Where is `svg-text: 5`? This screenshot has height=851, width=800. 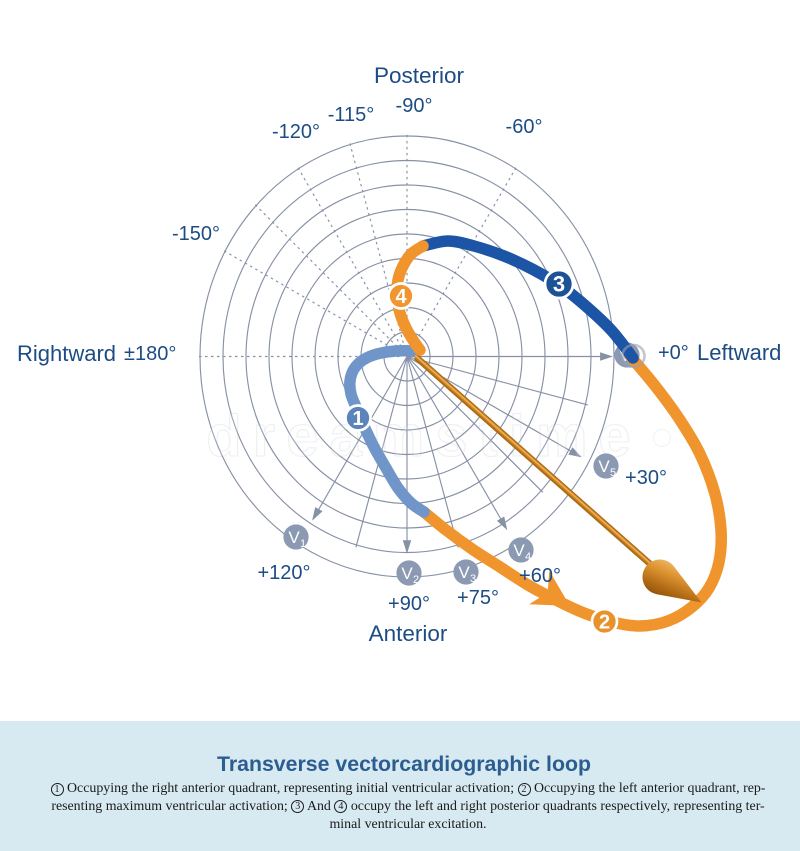 svg-text: 5 is located at coordinates (613, 473).